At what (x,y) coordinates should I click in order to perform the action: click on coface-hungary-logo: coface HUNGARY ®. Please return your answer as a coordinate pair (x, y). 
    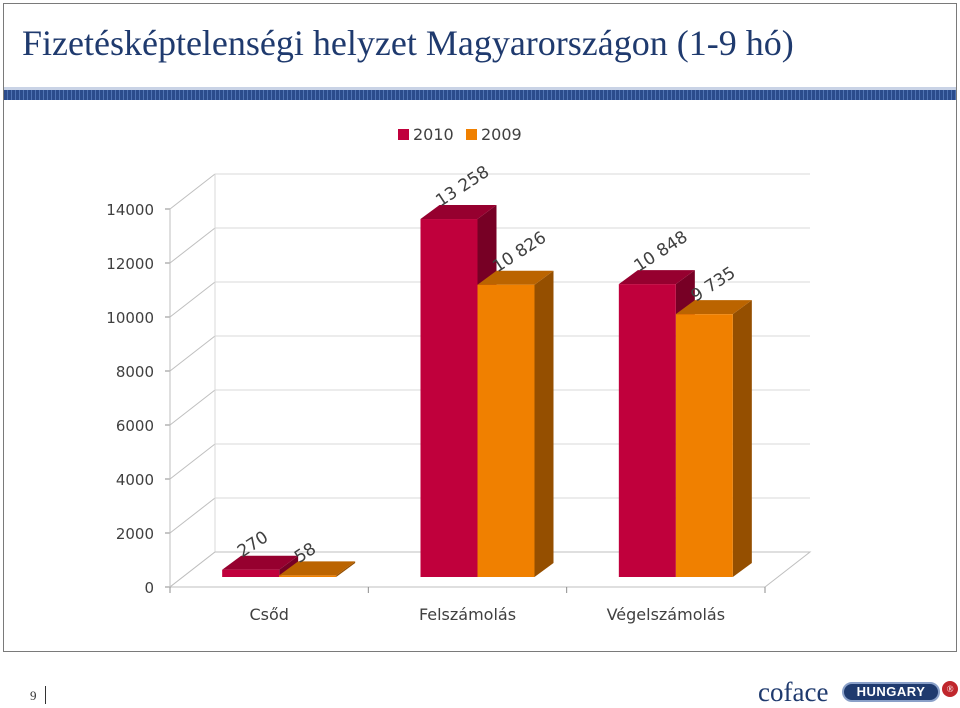
    Looking at the image, I should click on (858, 692).